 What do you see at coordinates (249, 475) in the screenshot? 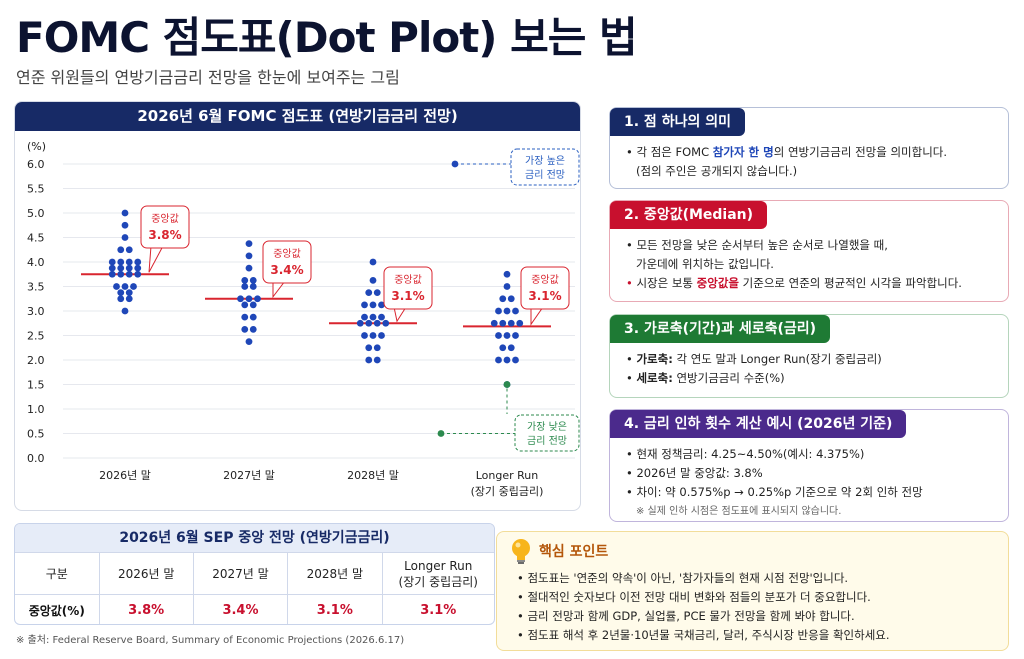
I see `x-tick-label: 2027년 말` at bounding box center [249, 475].